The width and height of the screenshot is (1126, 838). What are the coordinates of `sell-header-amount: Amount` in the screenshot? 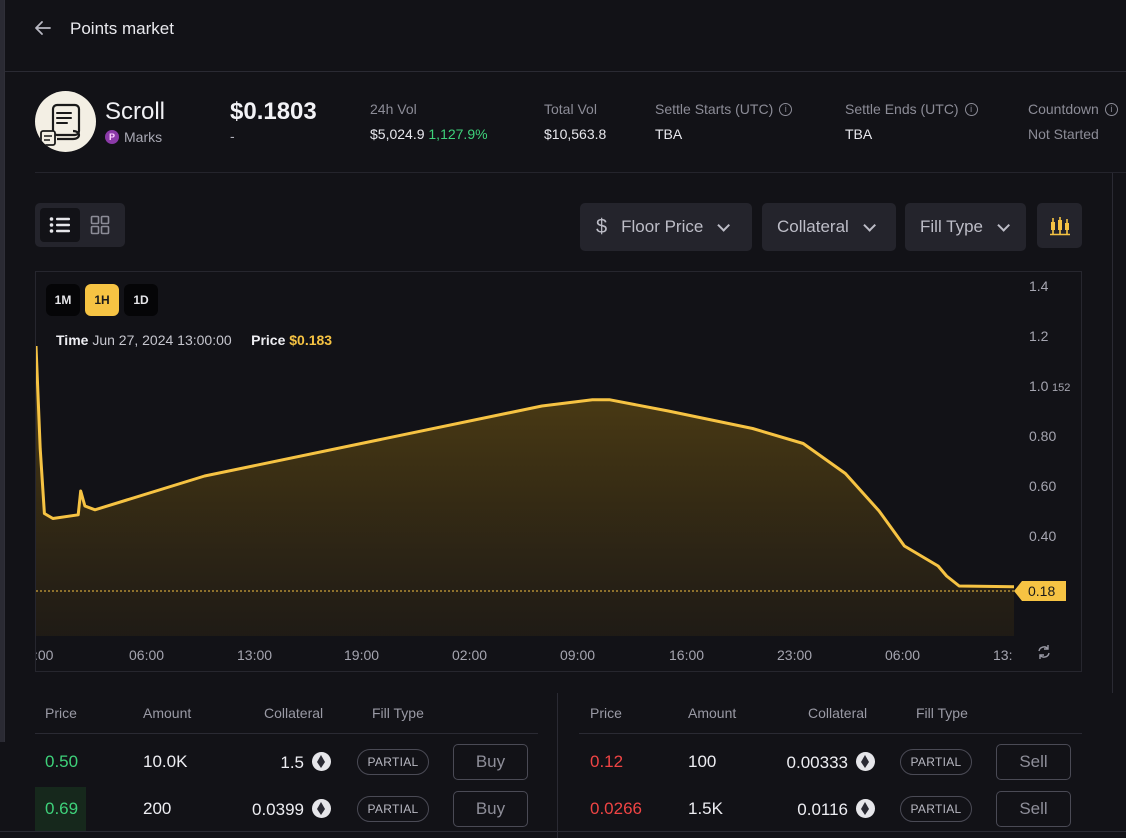 It's located at (712, 713).